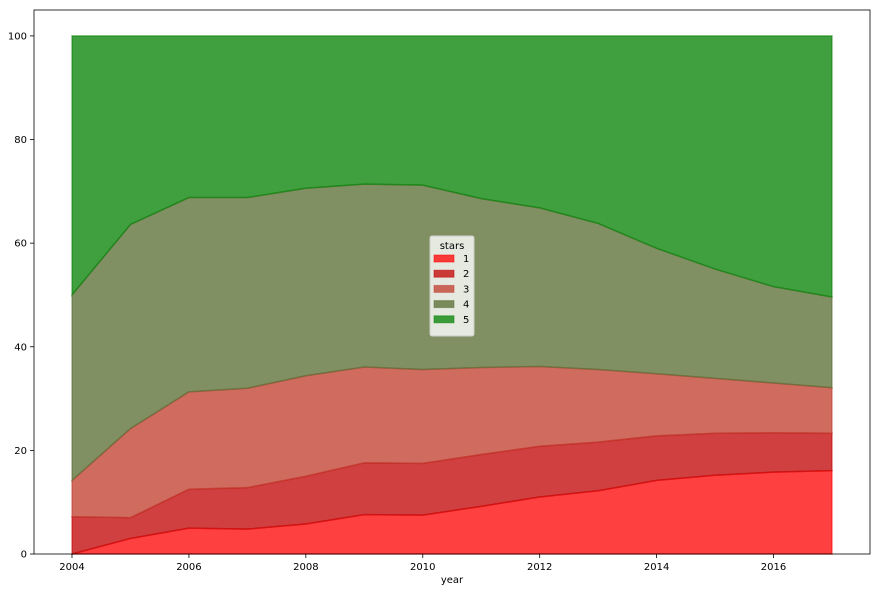 The width and height of the screenshot is (880, 592). What do you see at coordinates (466, 274) in the screenshot?
I see `legend-label-2: 2` at bounding box center [466, 274].